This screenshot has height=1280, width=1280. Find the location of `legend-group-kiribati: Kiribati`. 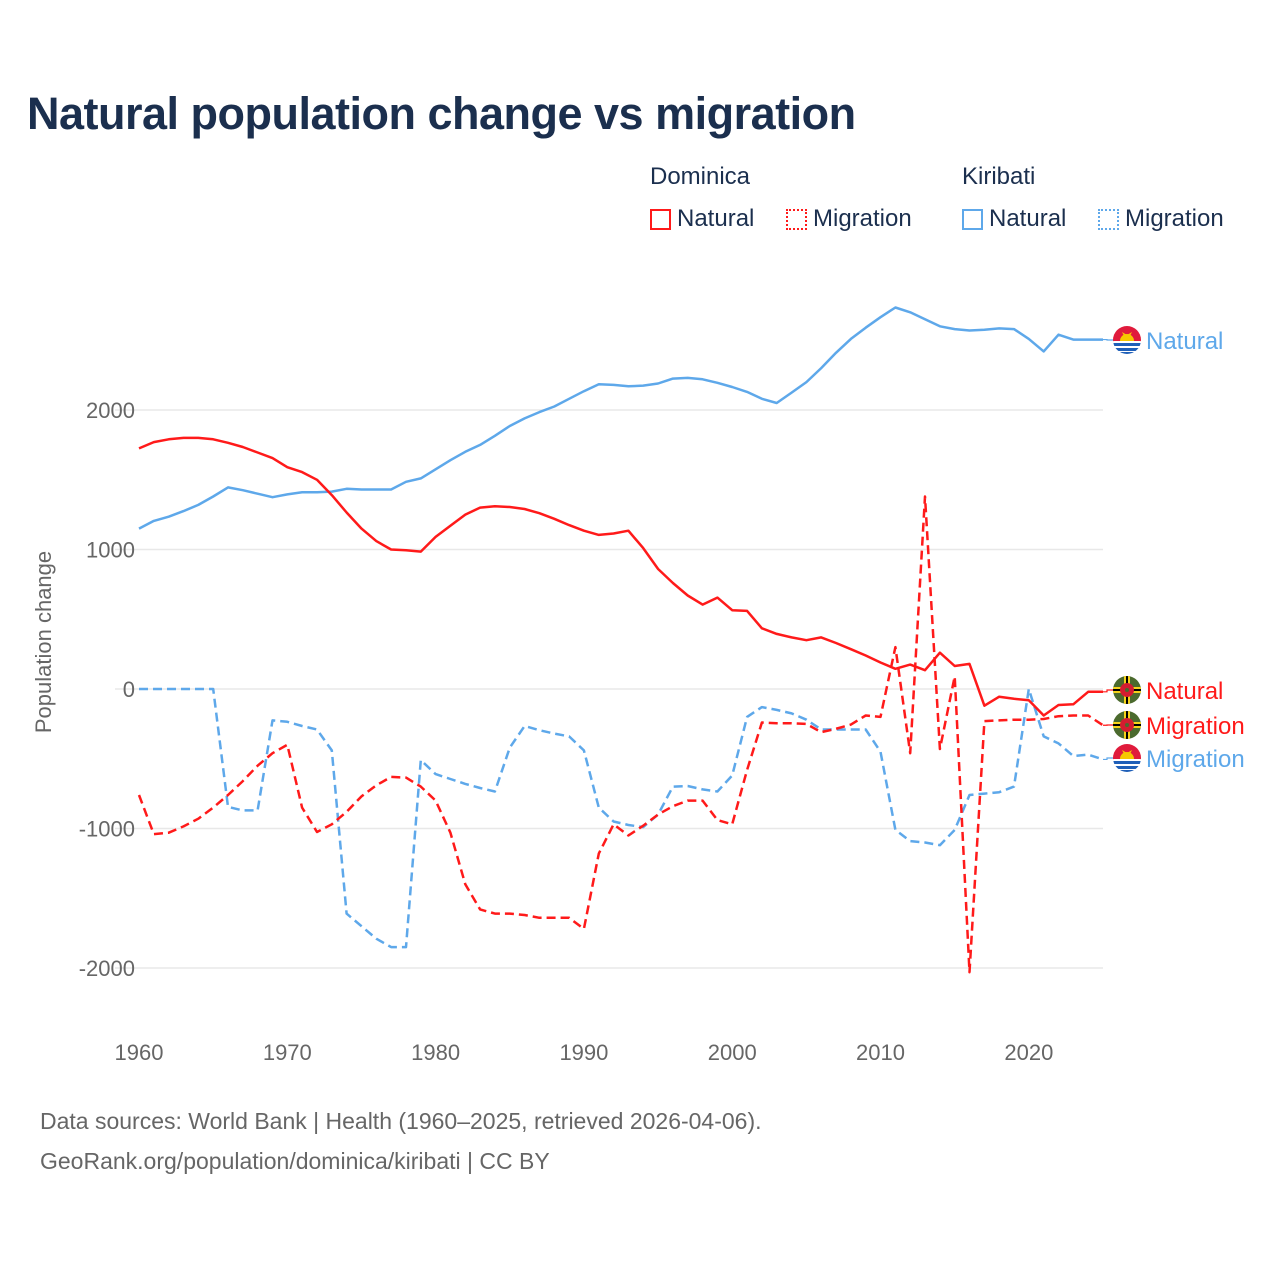

legend-group-kiribati: Kiribati is located at coordinates (999, 176).